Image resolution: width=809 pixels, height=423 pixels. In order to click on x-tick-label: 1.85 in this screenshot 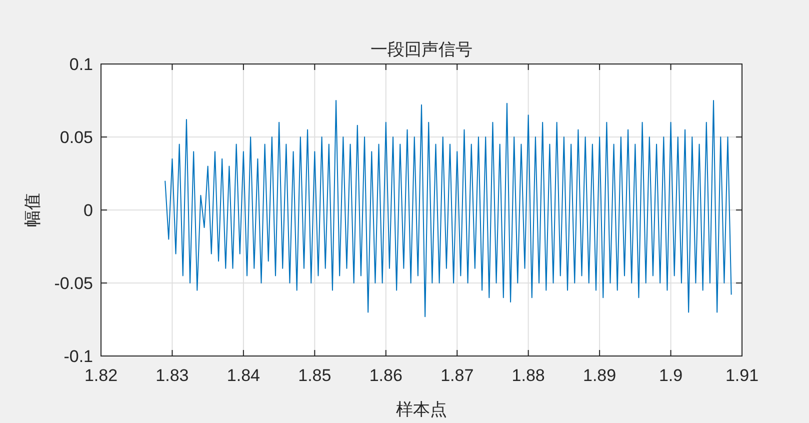, I will do `click(315, 375)`.